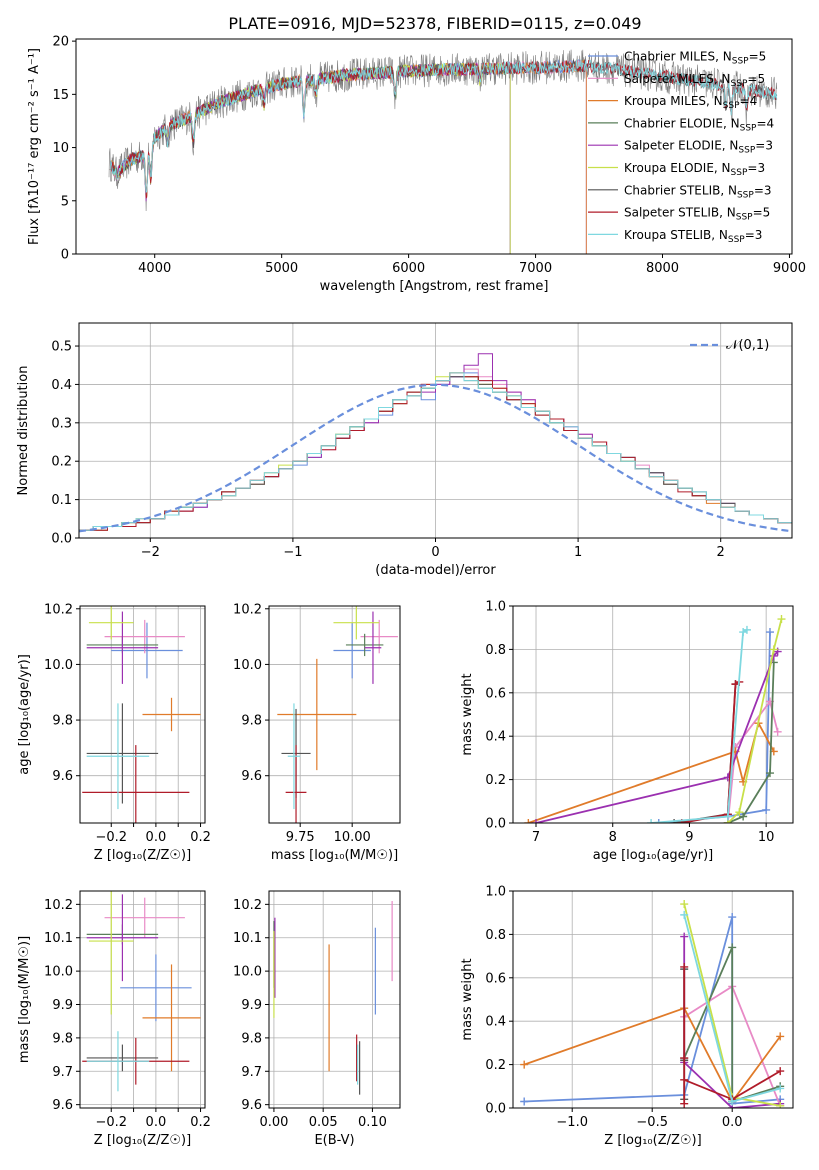  I want to click on x-tick-label: 6000, so click(408, 268).